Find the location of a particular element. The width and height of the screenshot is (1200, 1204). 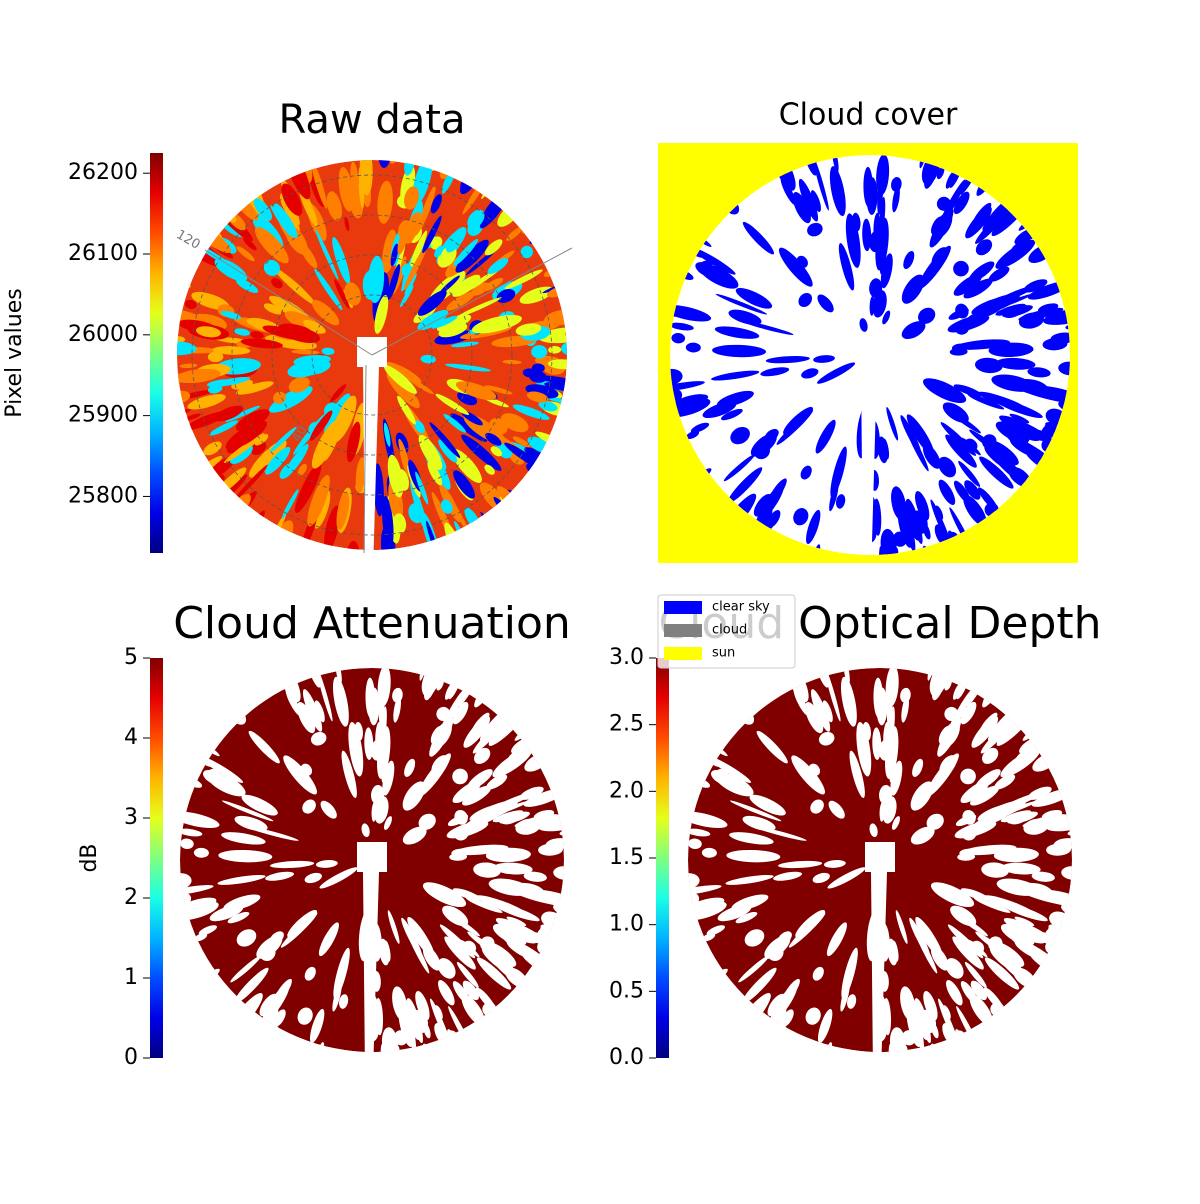

sun-blocker is located at coordinates (880, 947).